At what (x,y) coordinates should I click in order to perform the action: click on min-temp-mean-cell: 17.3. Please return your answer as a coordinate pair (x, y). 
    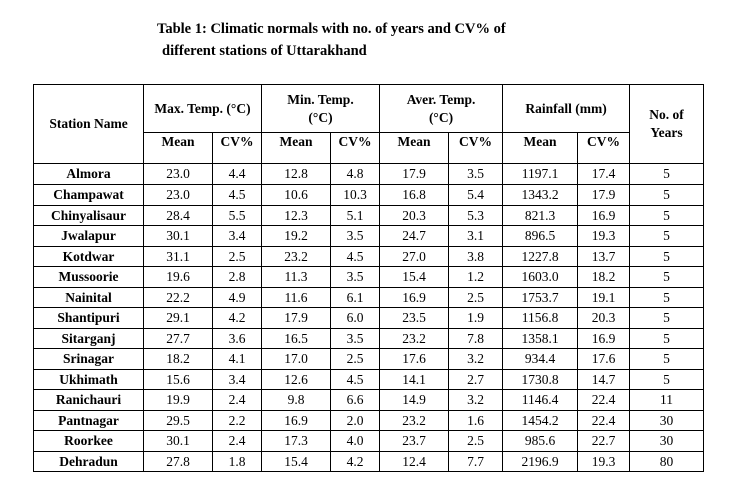
    Looking at the image, I should click on (296, 441).